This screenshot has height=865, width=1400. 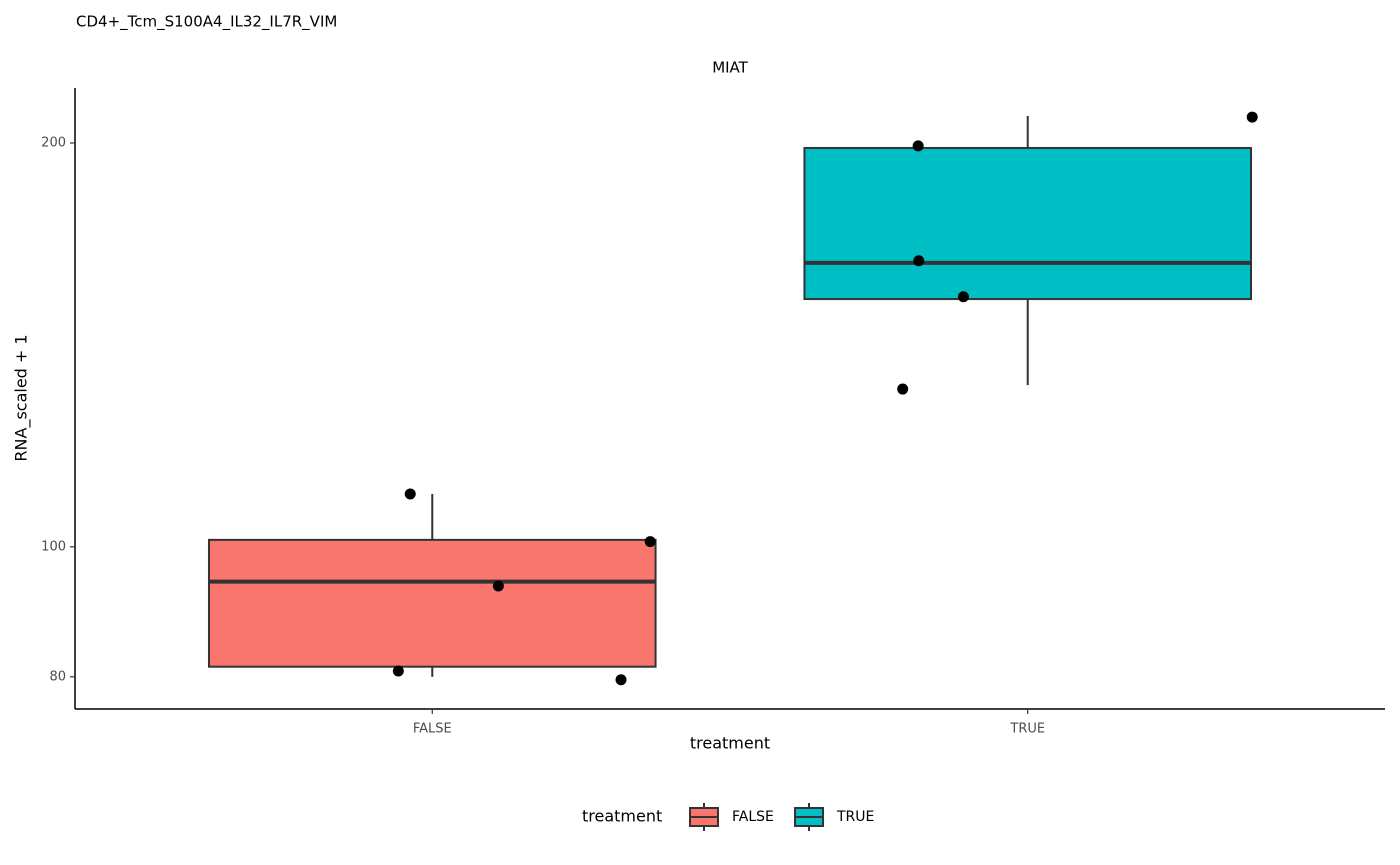 What do you see at coordinates (1027, 729) in the screenshot?
I see `x-tick-label: TRUE` at bounding box center [1027, 729].